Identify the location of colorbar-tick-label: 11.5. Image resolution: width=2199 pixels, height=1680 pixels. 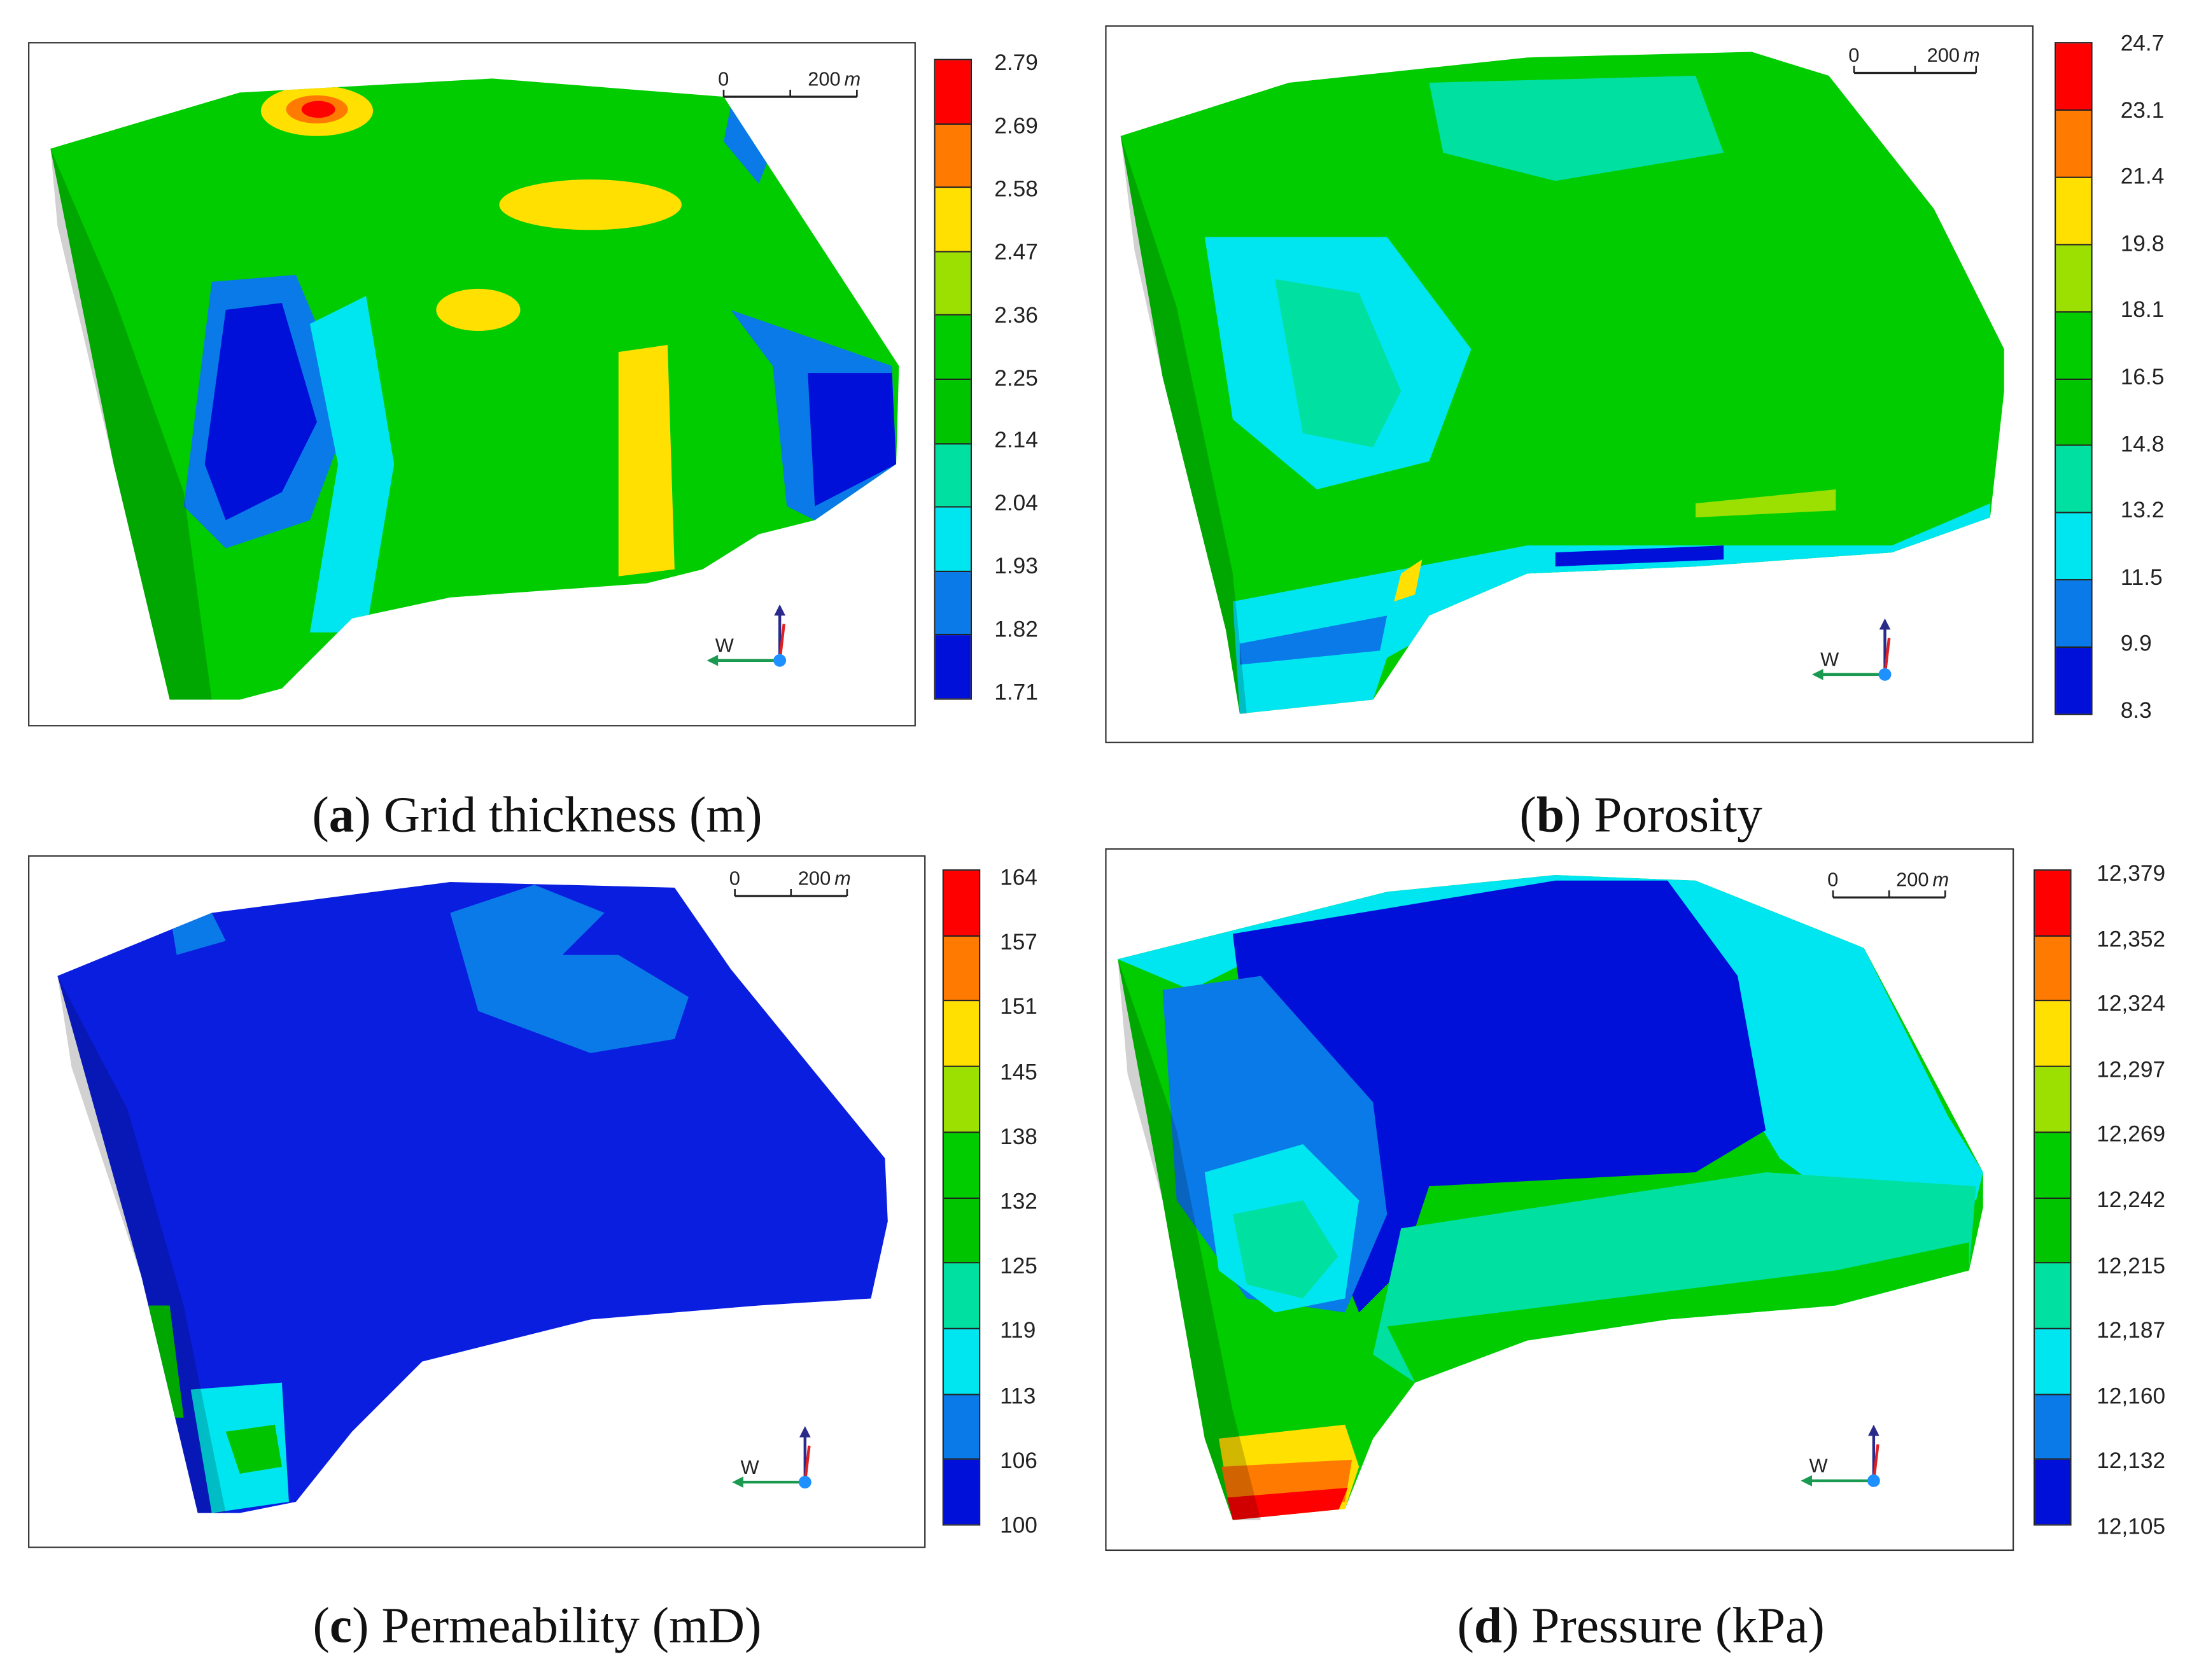
(2141, 578).